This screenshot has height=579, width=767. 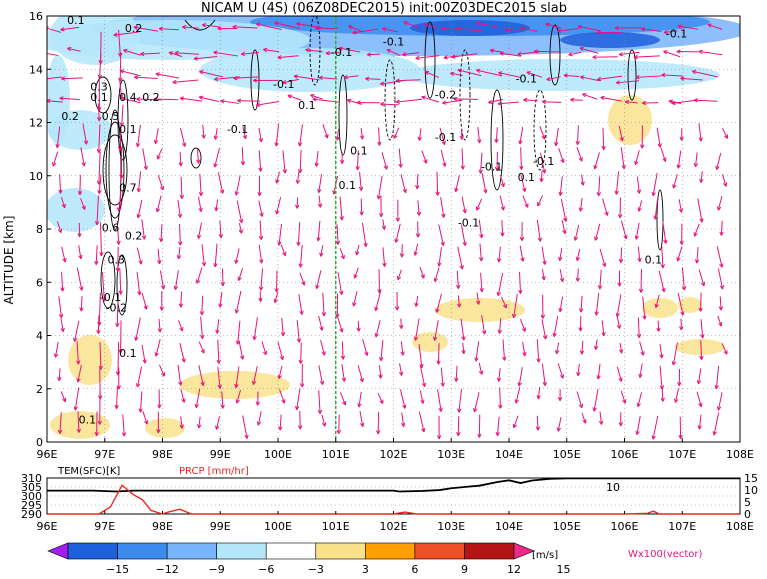 What do you see at coordinates (682, 526) in the screenshot?
I see `surface-x-tick-label: 107E` at bounding box center [682, 526].